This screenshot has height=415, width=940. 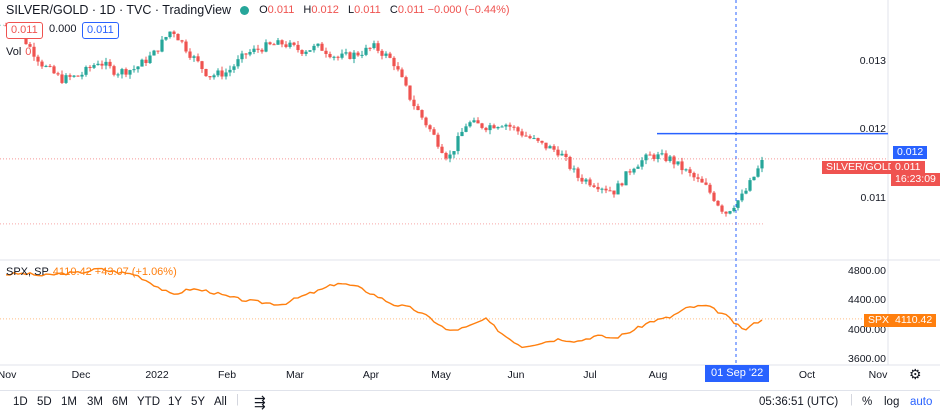 I want to click on range-5d-button: 5D, so click(x=44, y=402).